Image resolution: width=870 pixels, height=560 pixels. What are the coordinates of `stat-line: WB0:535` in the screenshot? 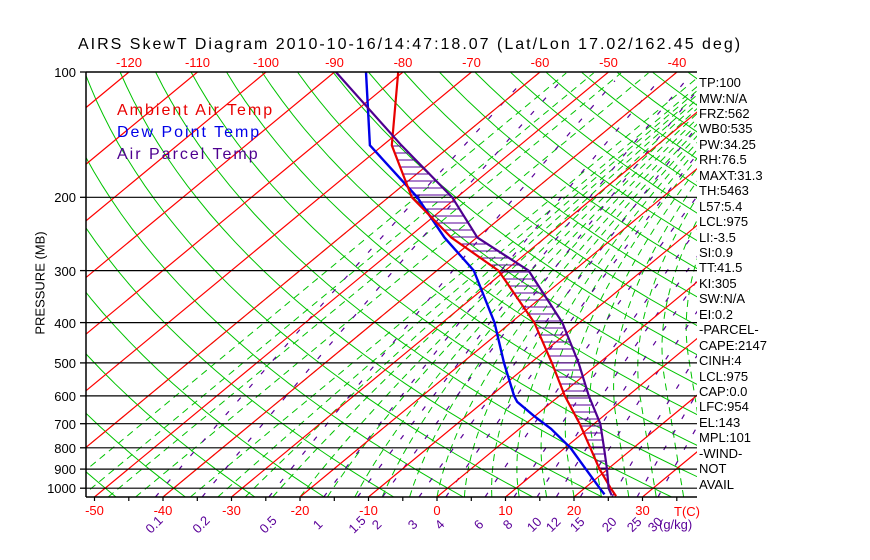 It's located at (726, 129).